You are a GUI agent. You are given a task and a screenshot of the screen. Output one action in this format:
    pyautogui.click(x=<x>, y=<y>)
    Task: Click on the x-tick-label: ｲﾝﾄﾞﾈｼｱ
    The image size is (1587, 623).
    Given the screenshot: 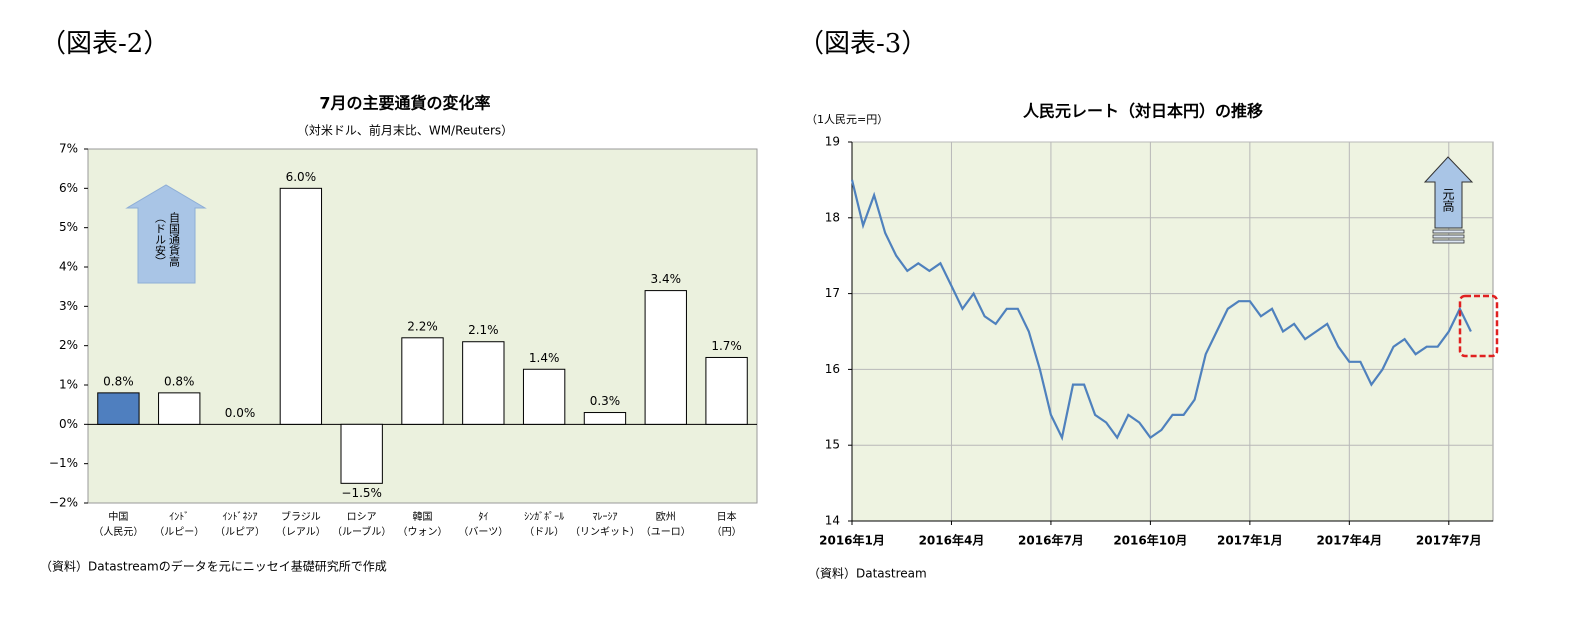 What is the action you would take?
    pyautogui.click(x=240, y=517)
    